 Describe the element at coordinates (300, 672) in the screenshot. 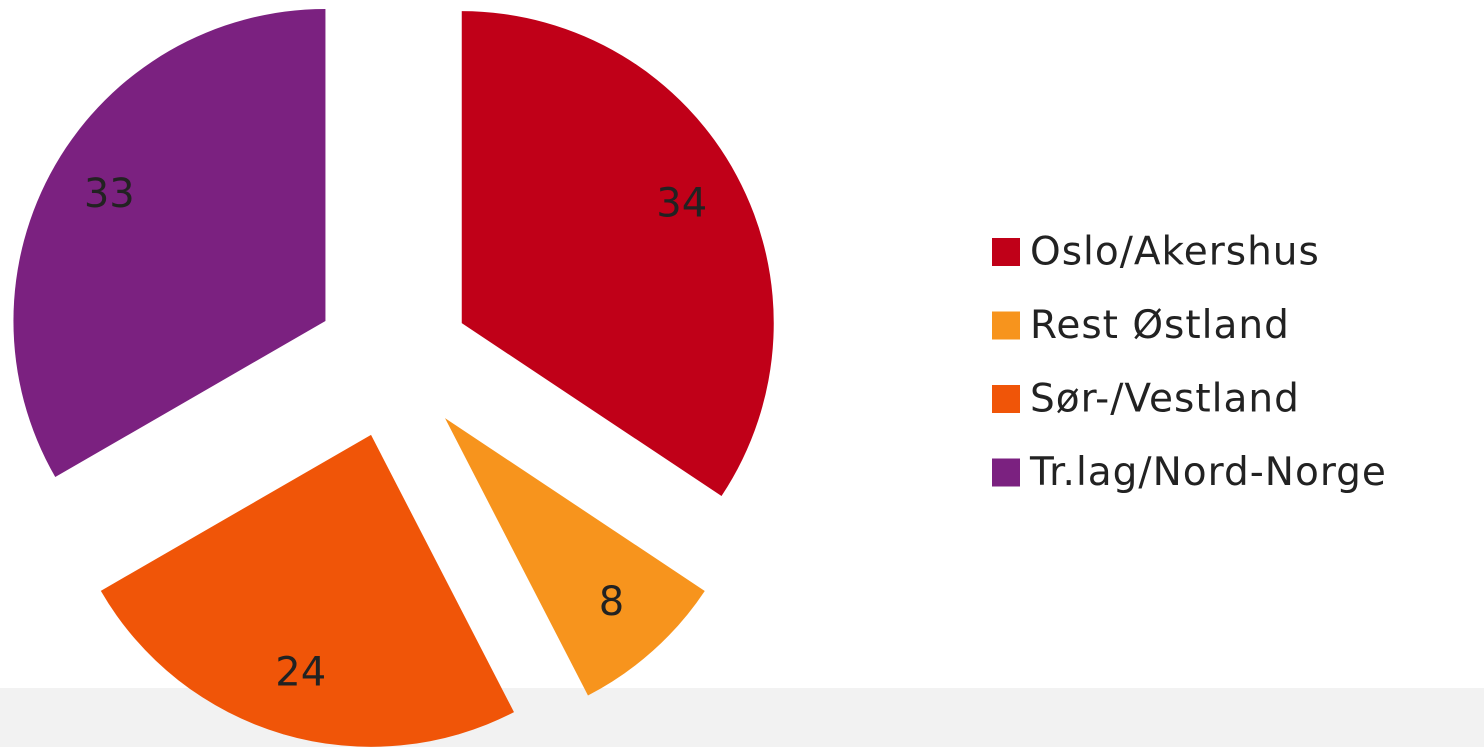

I see `data-label: 24` at that location.